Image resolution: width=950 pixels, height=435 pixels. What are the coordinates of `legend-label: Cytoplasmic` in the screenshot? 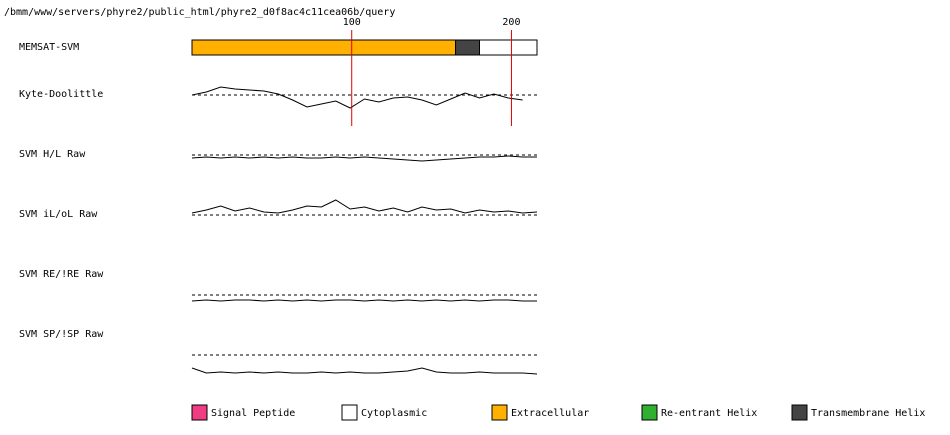 It's located at (394, 413).